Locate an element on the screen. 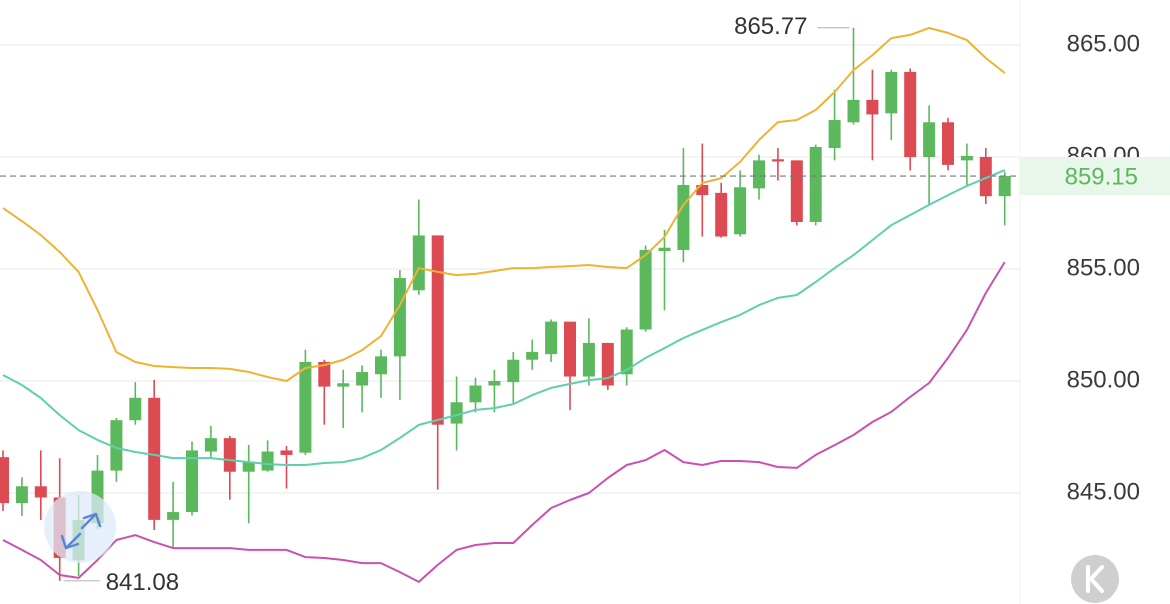 The image size is (1170, 604). y-tick-label: 865.00 is located at coordinates (1103, 43).